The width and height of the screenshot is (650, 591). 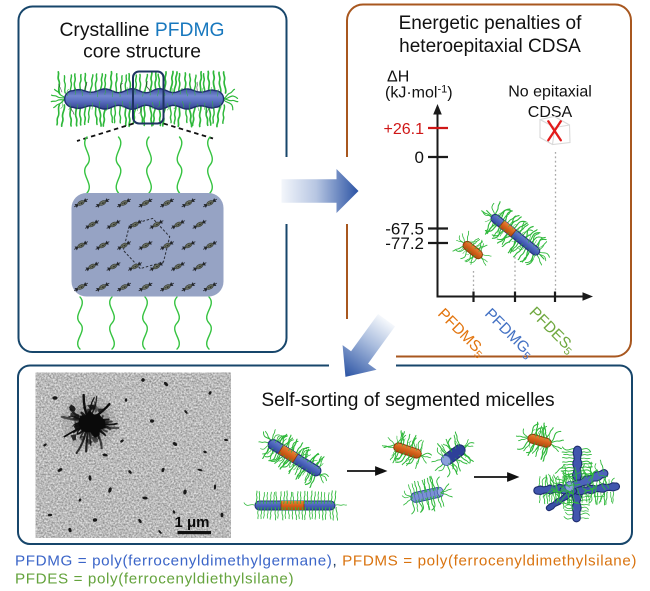 I want to click on svg-text: -67.5, so click(x=404, y=229).